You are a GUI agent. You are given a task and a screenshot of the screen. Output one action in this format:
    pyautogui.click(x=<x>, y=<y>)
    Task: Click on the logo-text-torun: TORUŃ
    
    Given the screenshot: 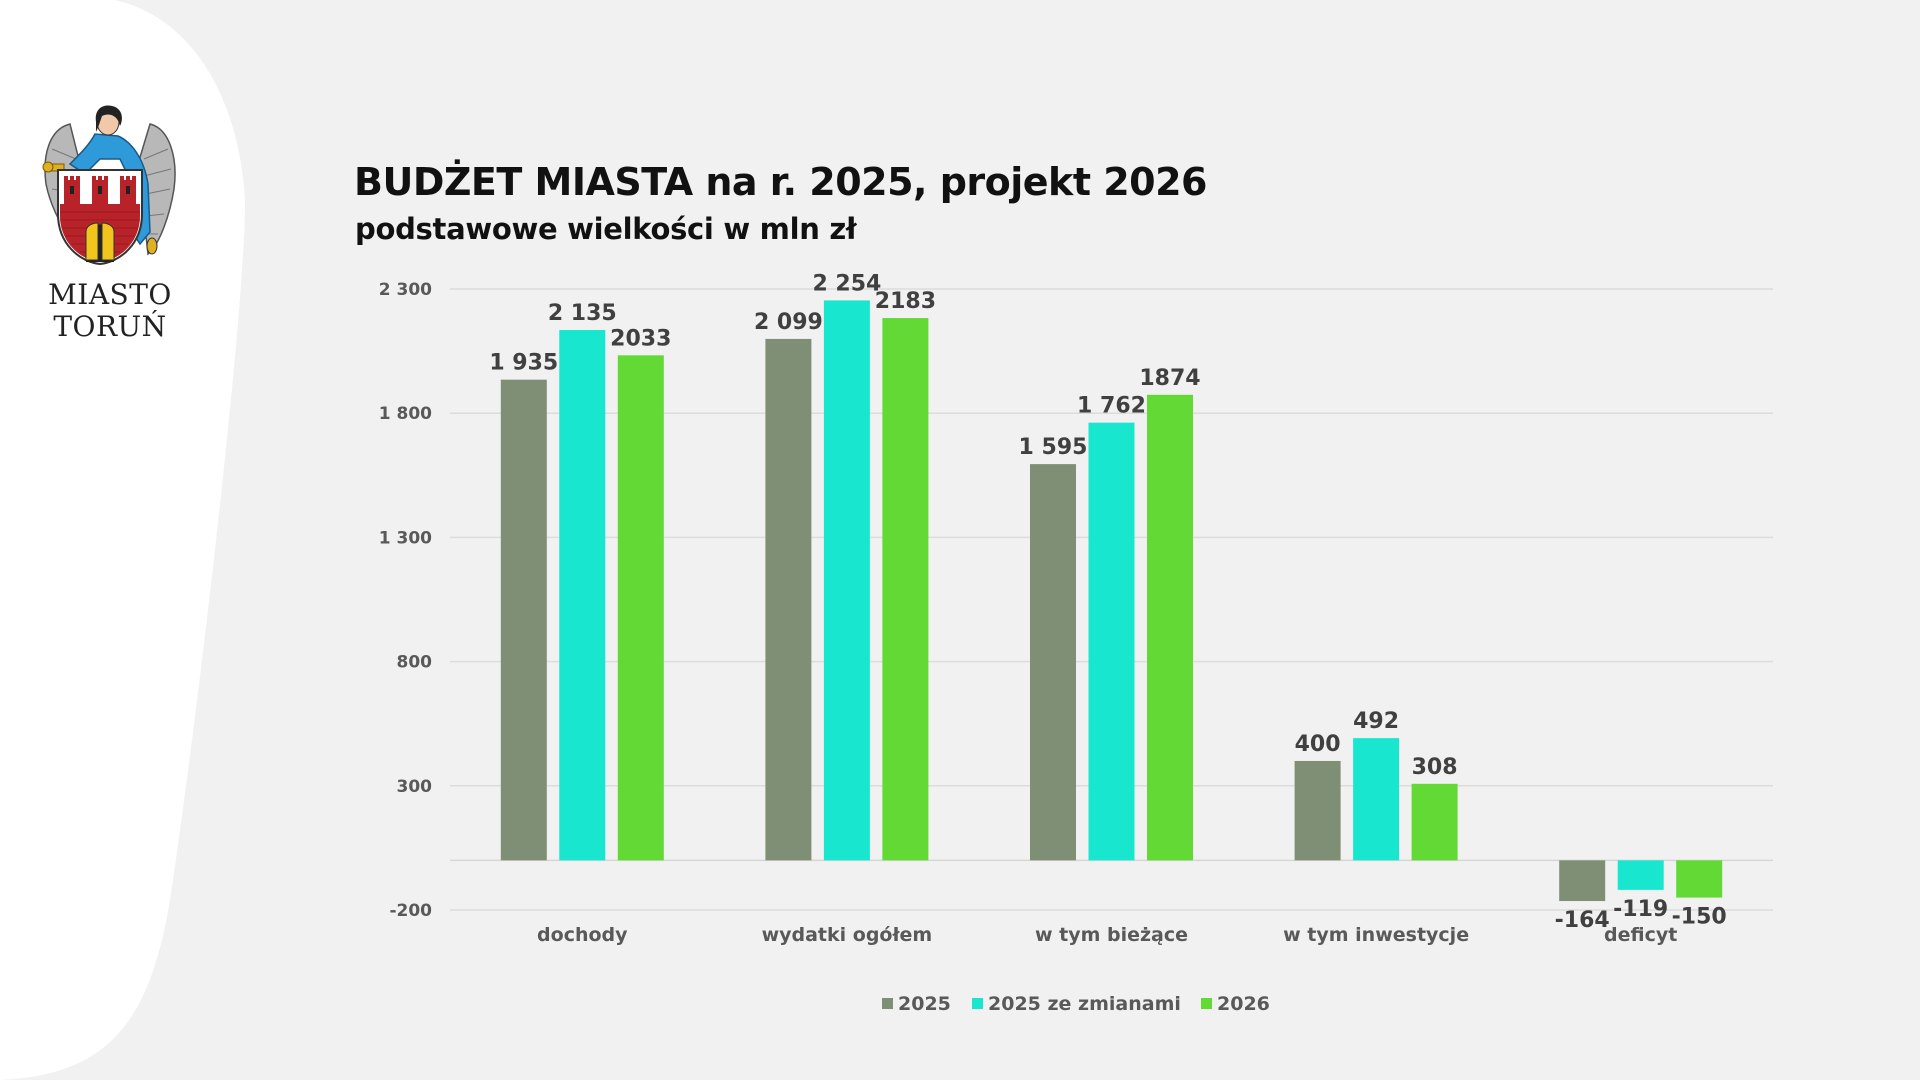 What is the action you would take?
    pyautogui.click(x=110, y=326)
    